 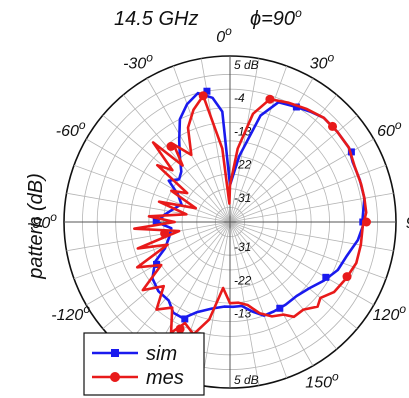 What do you see at coordinates (242, 198) in the screenshot?
I see `radial-tick-label: -31` at bounding box center [242, 198].